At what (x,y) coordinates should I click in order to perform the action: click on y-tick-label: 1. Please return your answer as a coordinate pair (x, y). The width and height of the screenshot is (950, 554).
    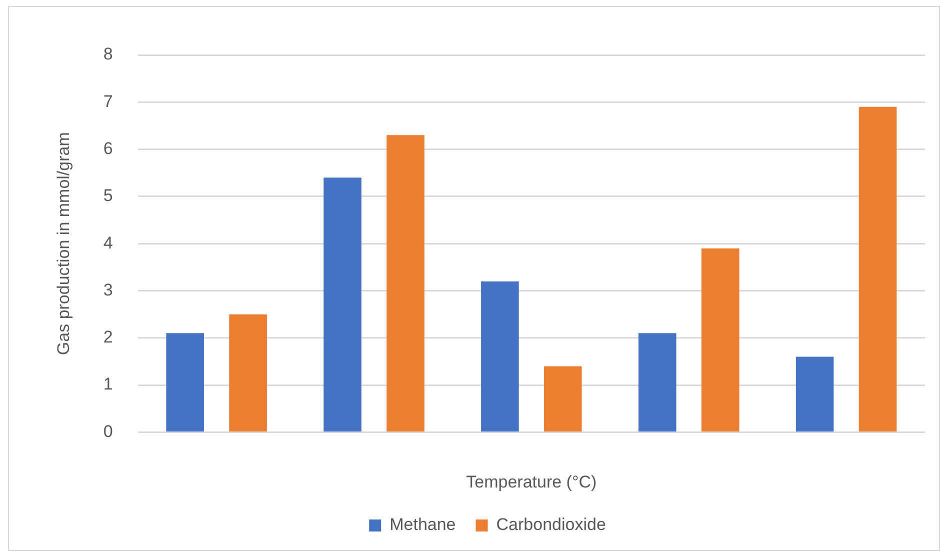
    Looking at the image, I should click on (108, 384).